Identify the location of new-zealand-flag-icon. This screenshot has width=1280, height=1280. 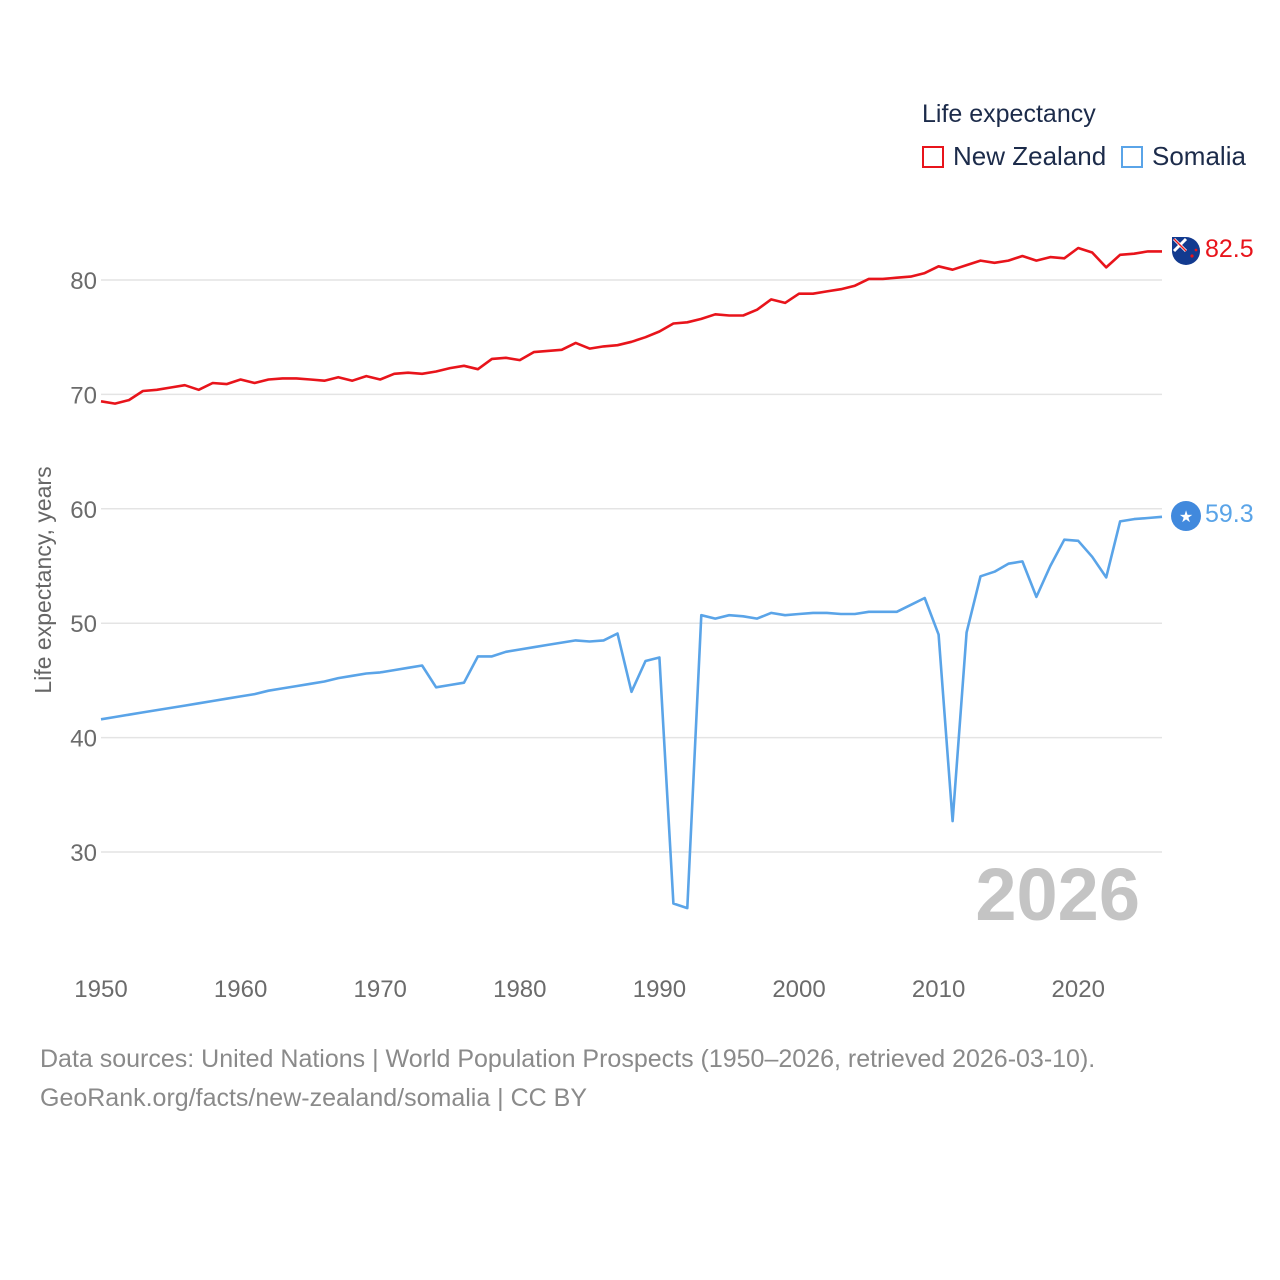
(1186, 251).